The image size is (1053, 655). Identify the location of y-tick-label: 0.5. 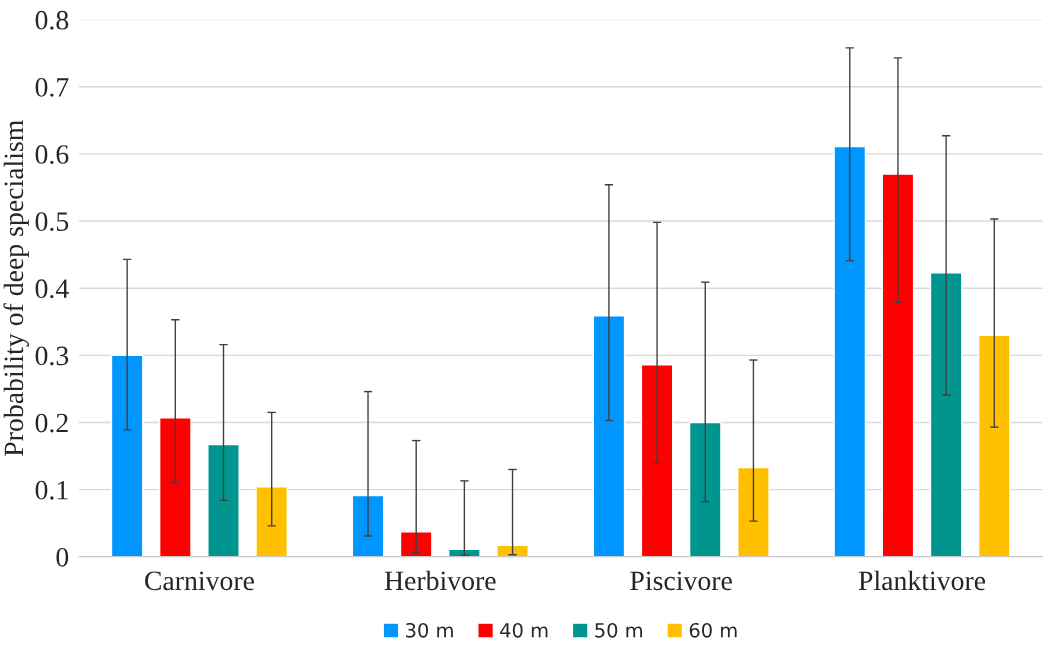
(52, 222).